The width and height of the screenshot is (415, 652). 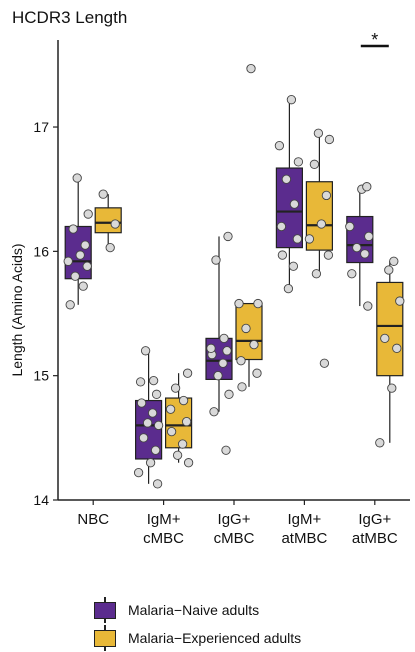 I want to click on y-axis: 14 15 16 17, so click(x=46, y=274).